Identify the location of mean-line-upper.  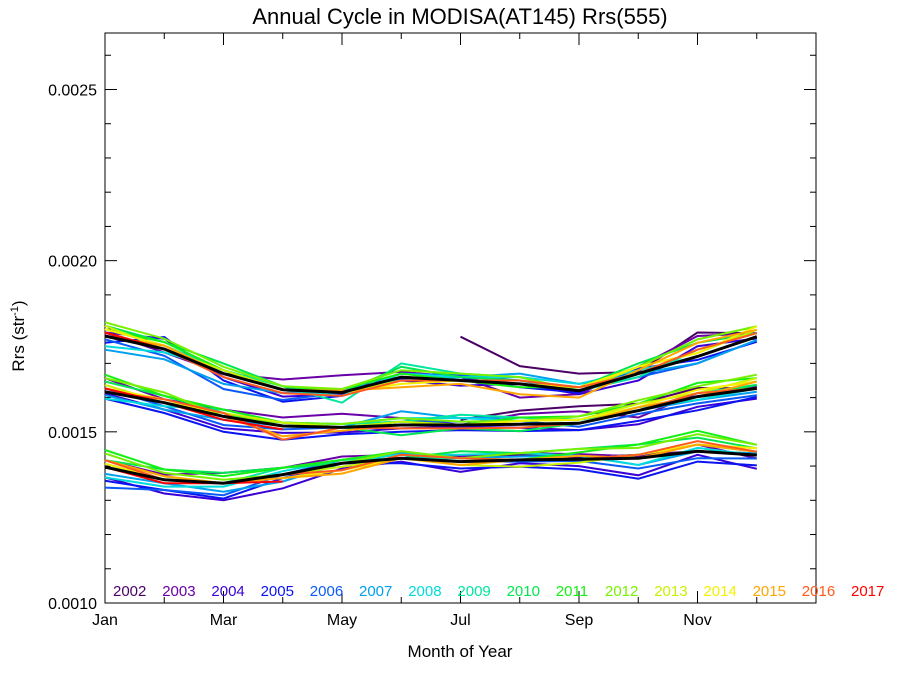
(431, 364).